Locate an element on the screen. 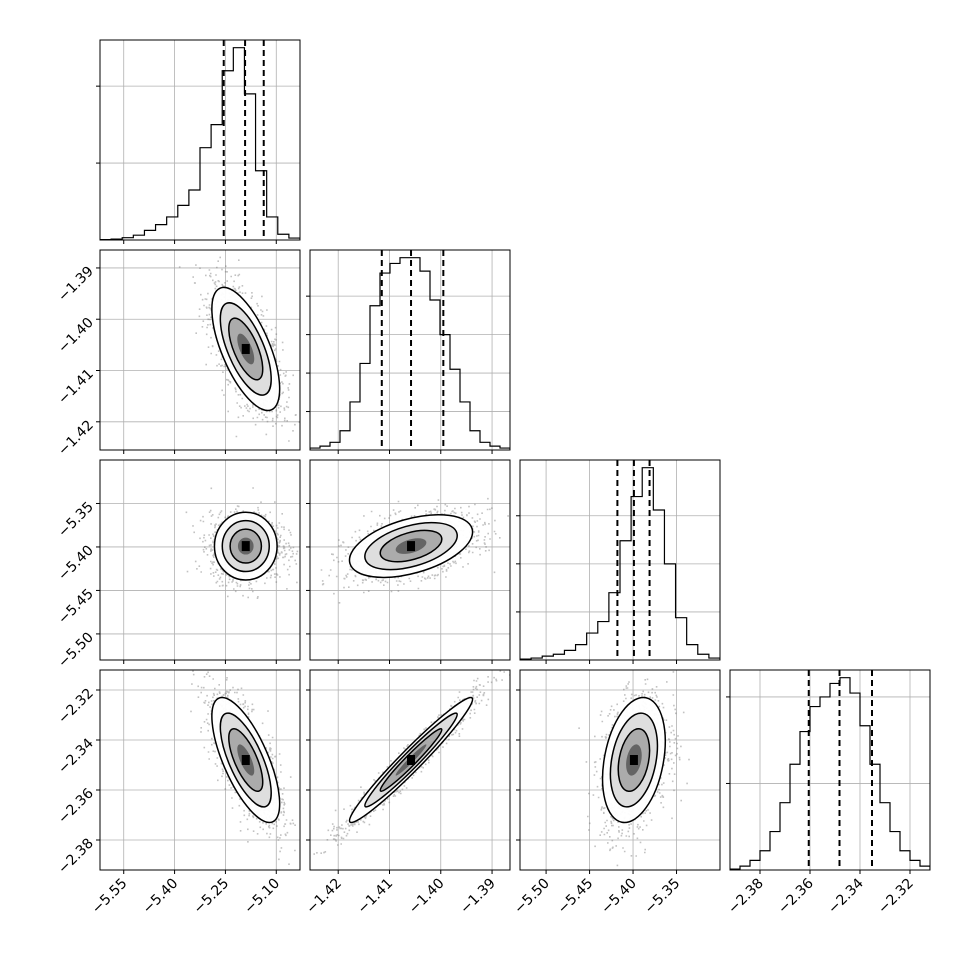 The image size is (970, 970). y-tick-label: −5.45 is located at coordinates (76, 607).